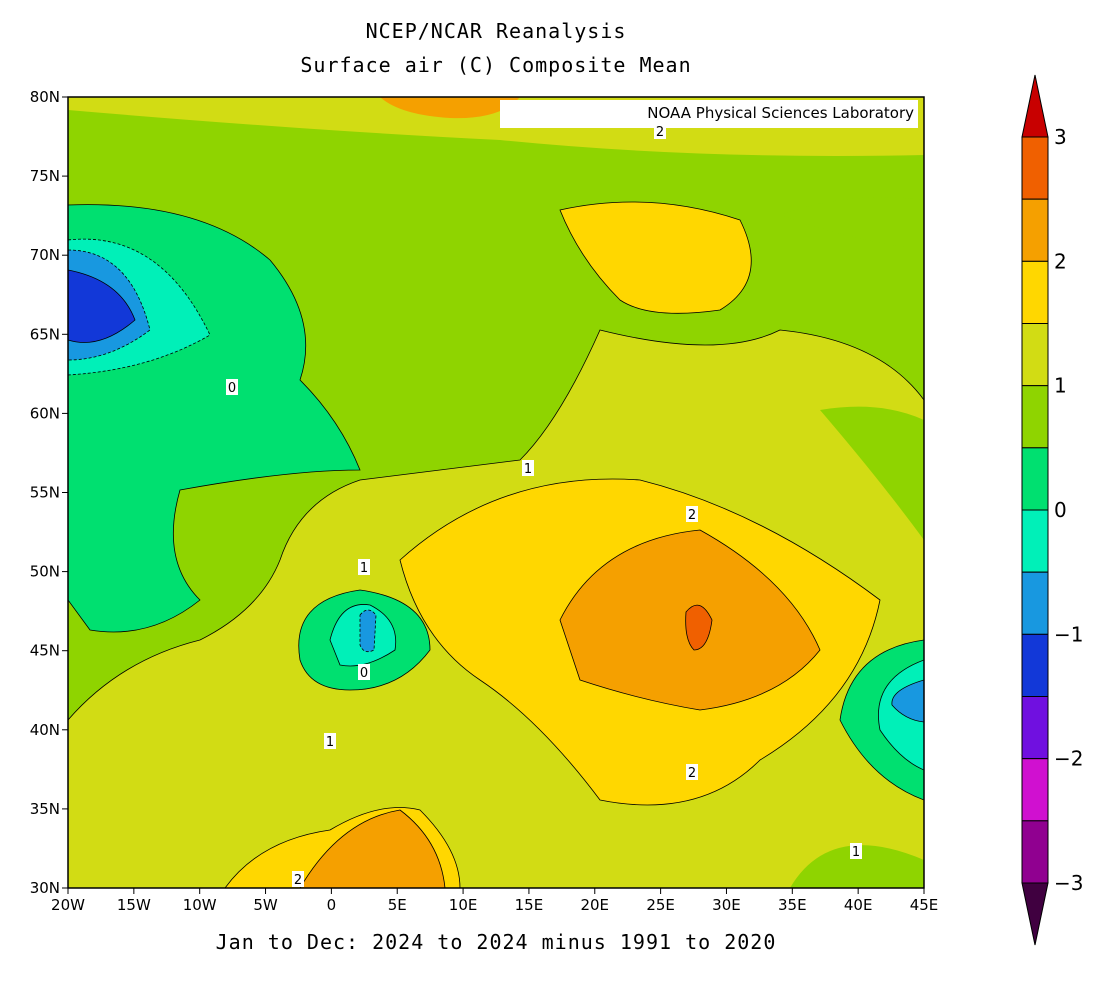 The width and height of the screenshot is (1106, 987). Describe the element at coordinates (45, 651) in the screenshot. I see `lat-label: 45N` at that location.